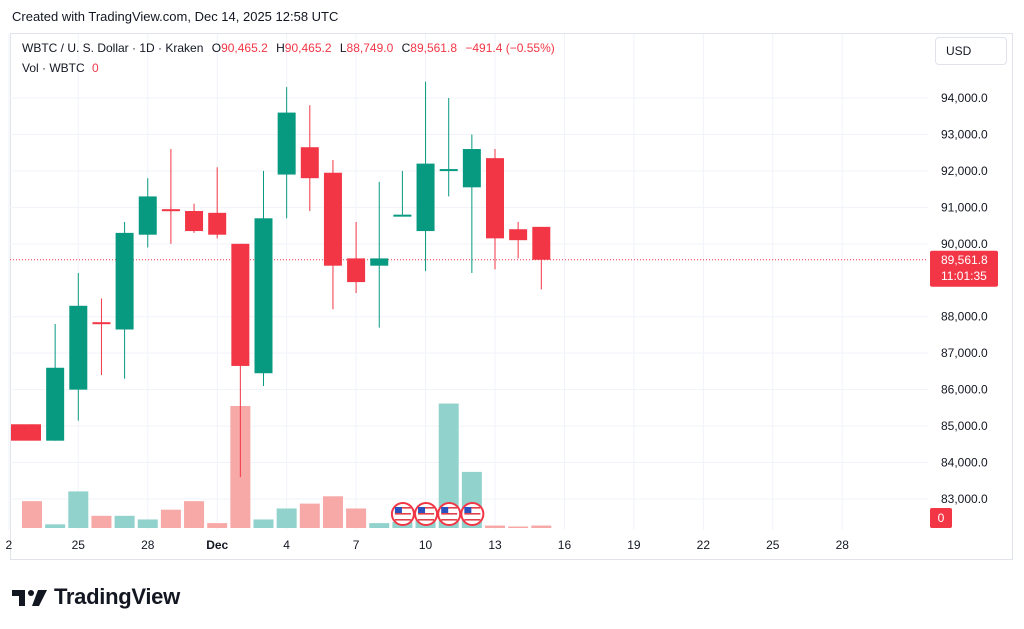  I want to click on volume-label: Vol · WBTC, so click(53, 68).